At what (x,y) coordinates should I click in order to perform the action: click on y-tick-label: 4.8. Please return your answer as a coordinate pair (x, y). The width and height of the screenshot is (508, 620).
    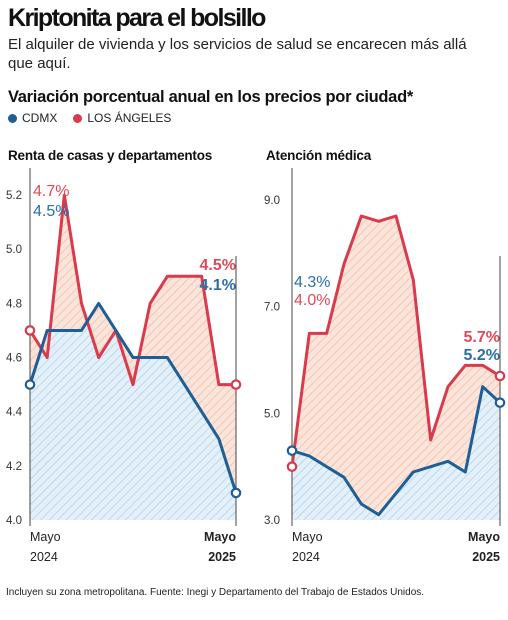
    Looking at the image, I should click on (14, 304).